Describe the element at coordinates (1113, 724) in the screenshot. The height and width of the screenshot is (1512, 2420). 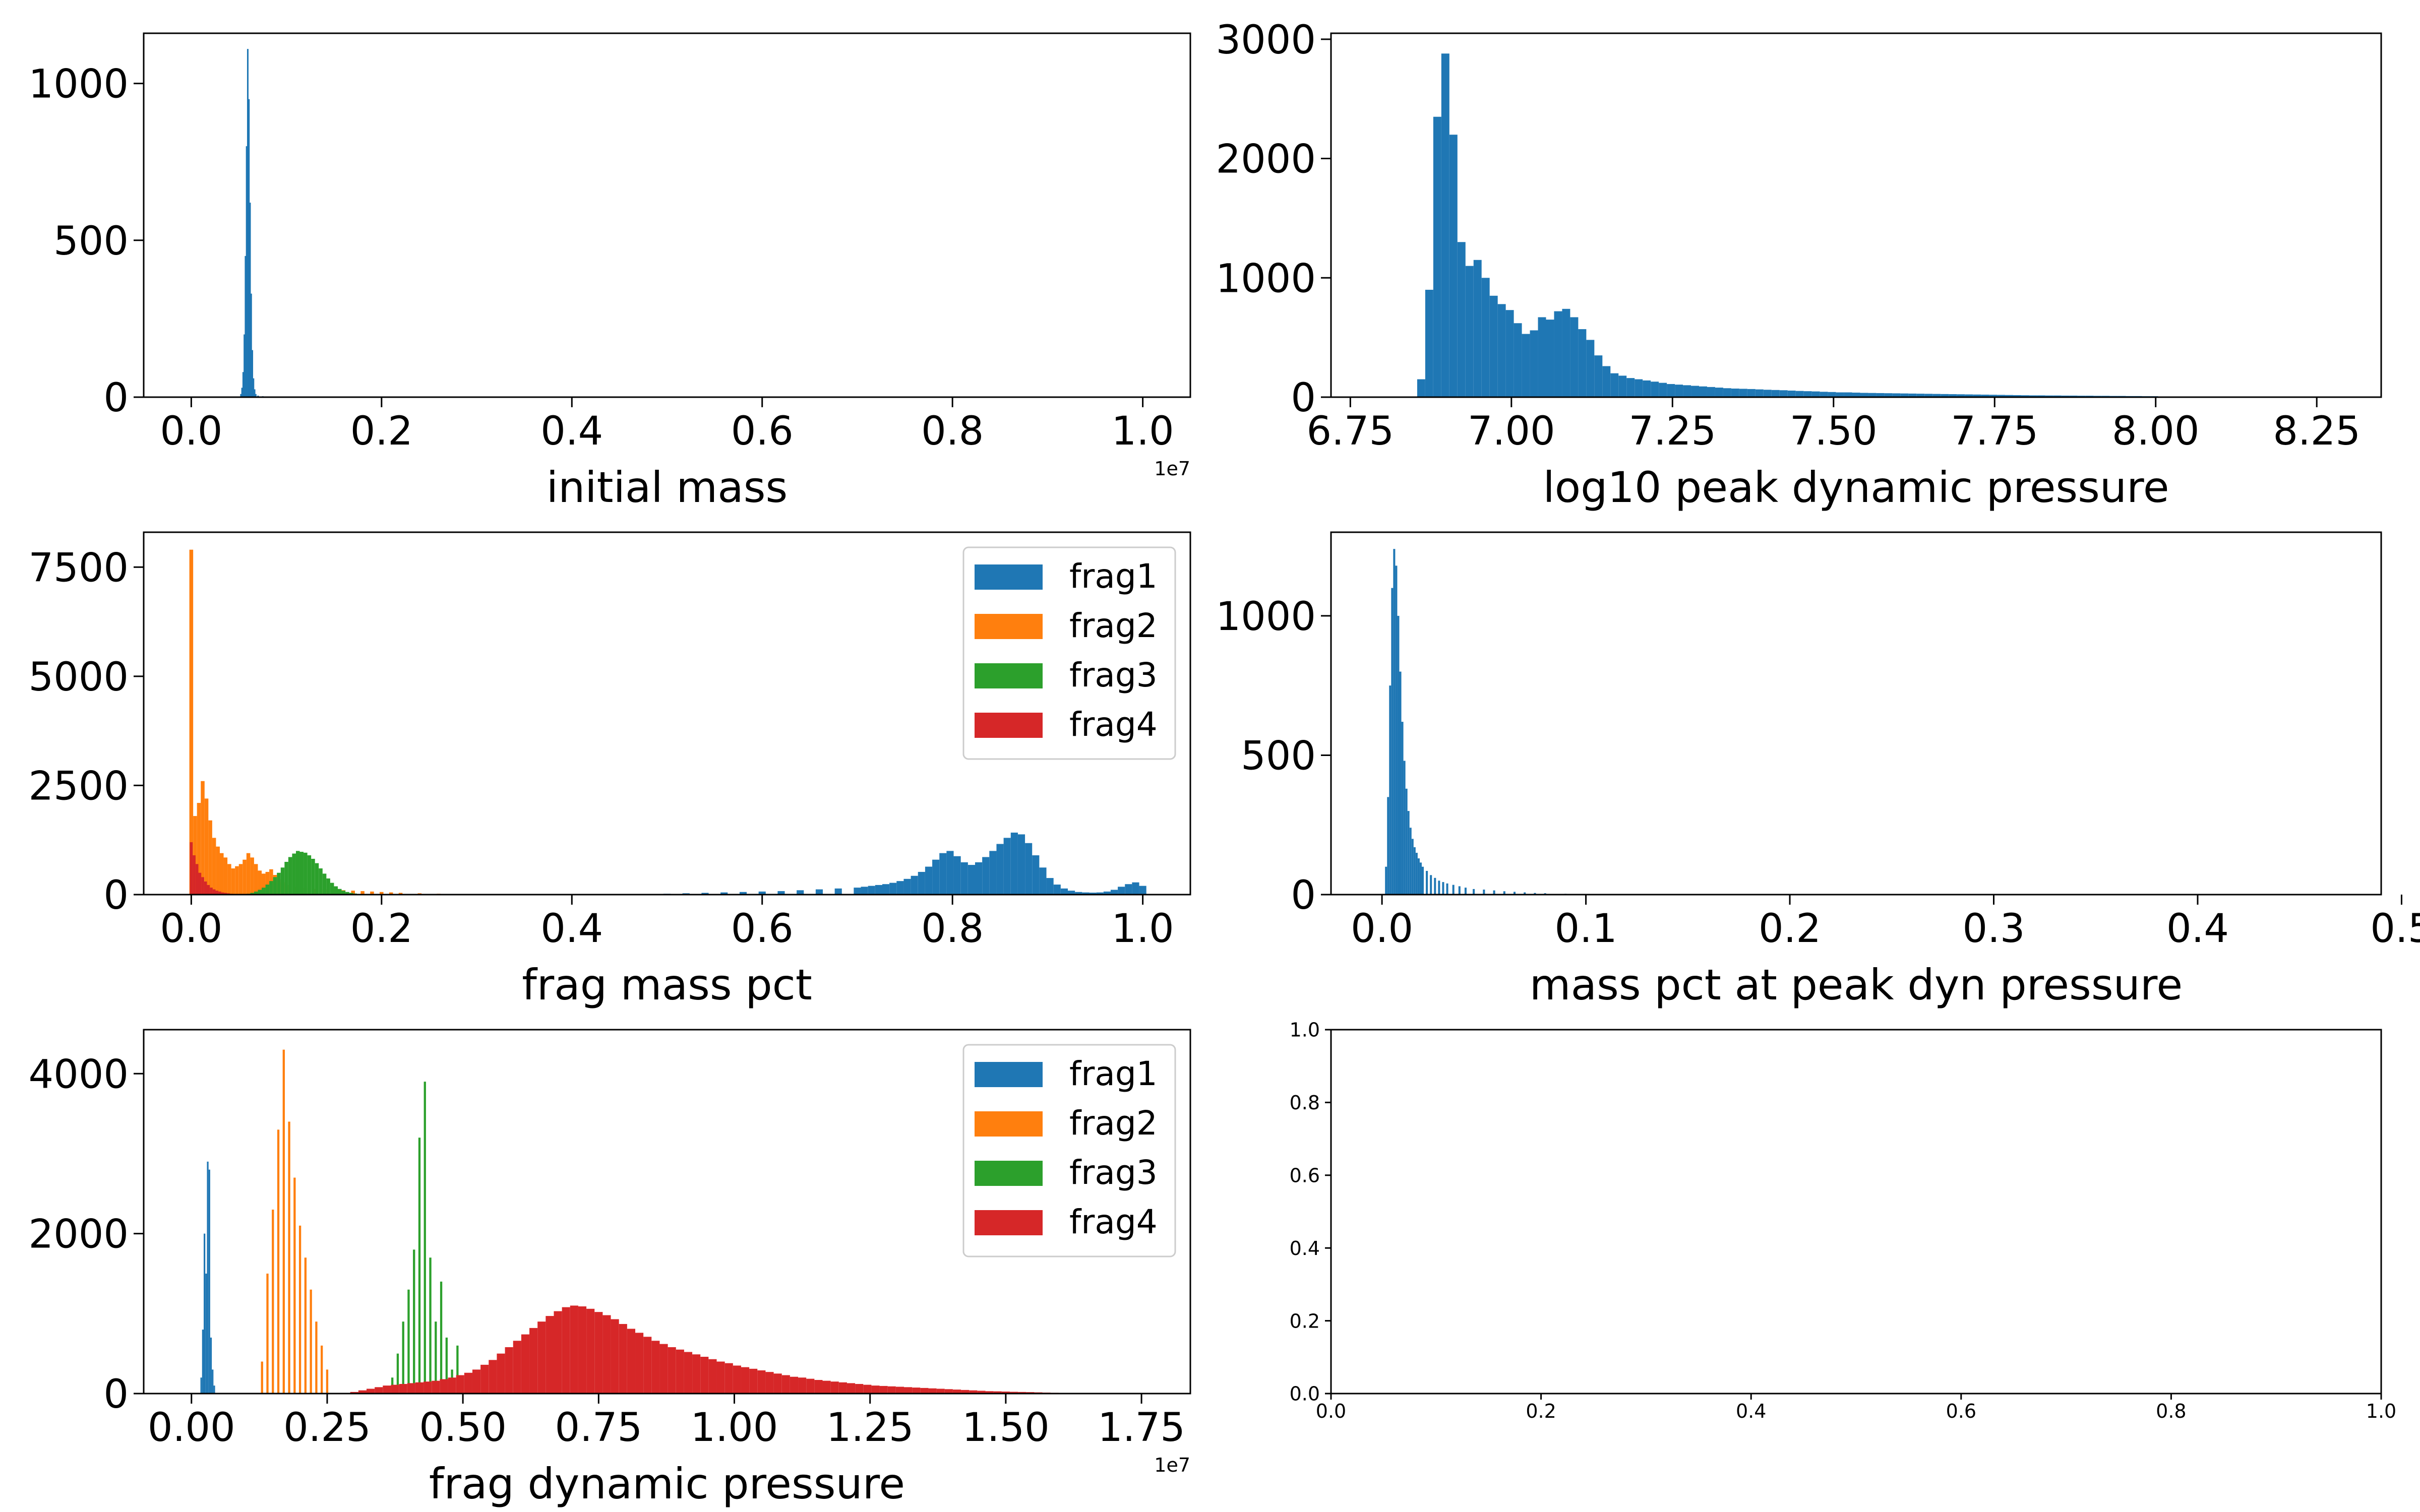
I see `legend-label: frag4` at that location.